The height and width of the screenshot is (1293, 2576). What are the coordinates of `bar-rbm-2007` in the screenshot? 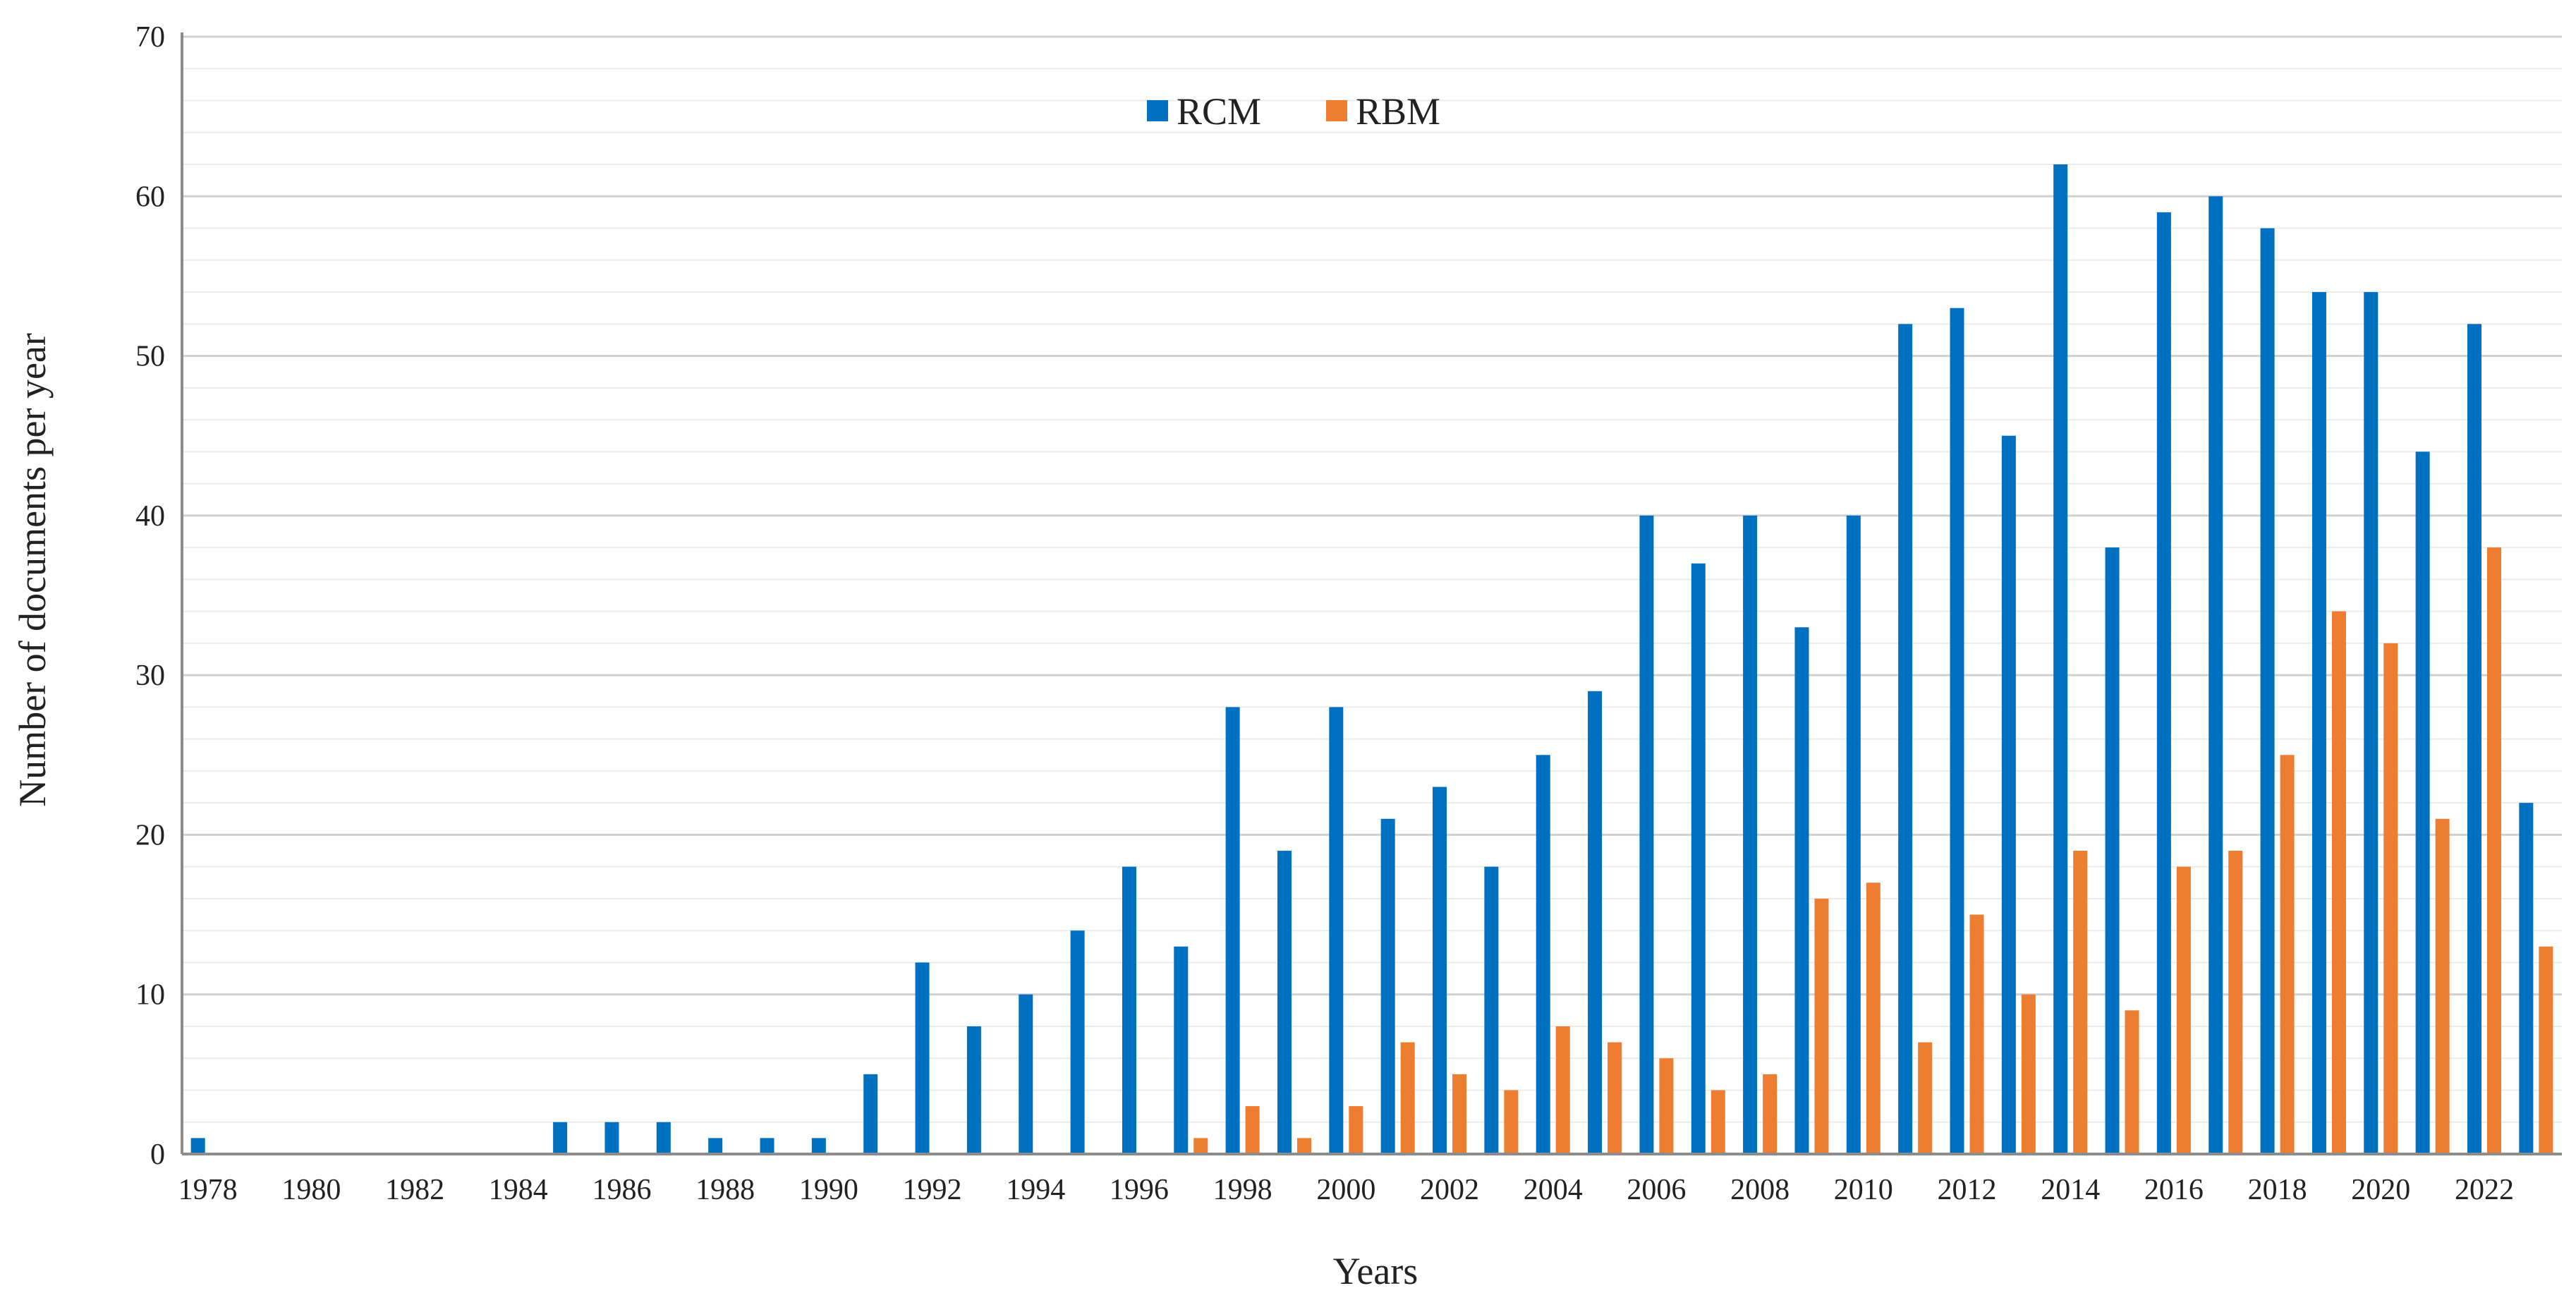 It's located at (1718, 1122).